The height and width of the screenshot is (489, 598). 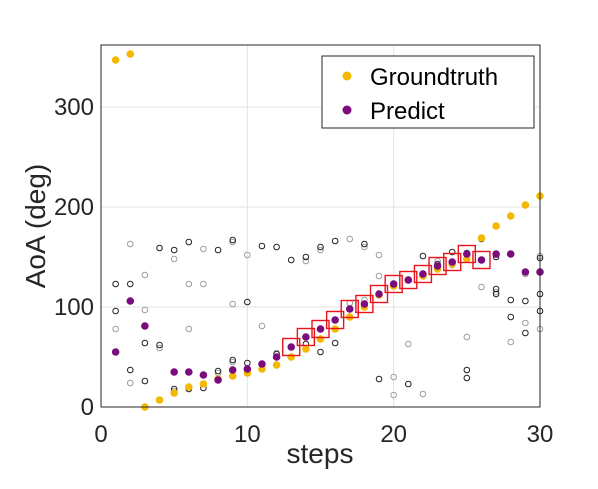 I want to click on y-tick-label: 0, so click(x=87, y=407).